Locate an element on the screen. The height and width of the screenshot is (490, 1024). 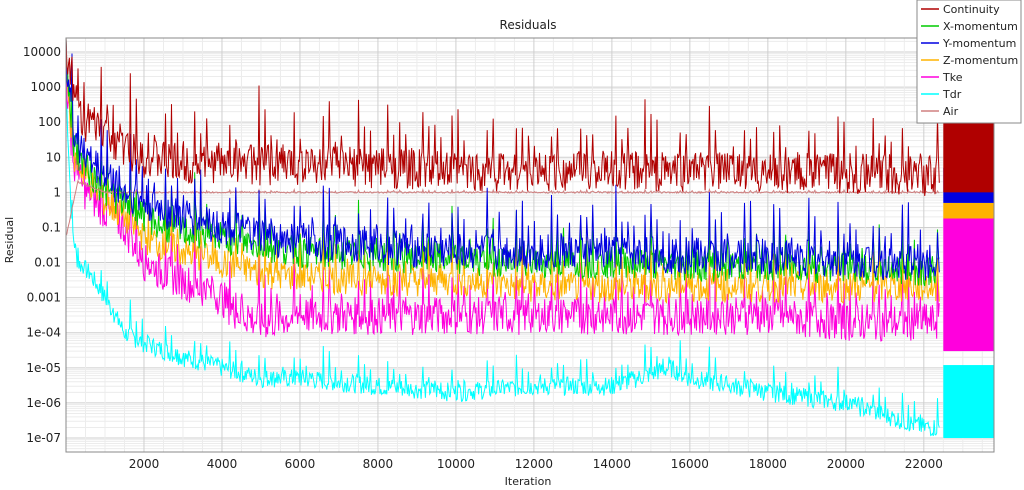
legend-item-continuity: Continuity is located at coordinates (971, 9).